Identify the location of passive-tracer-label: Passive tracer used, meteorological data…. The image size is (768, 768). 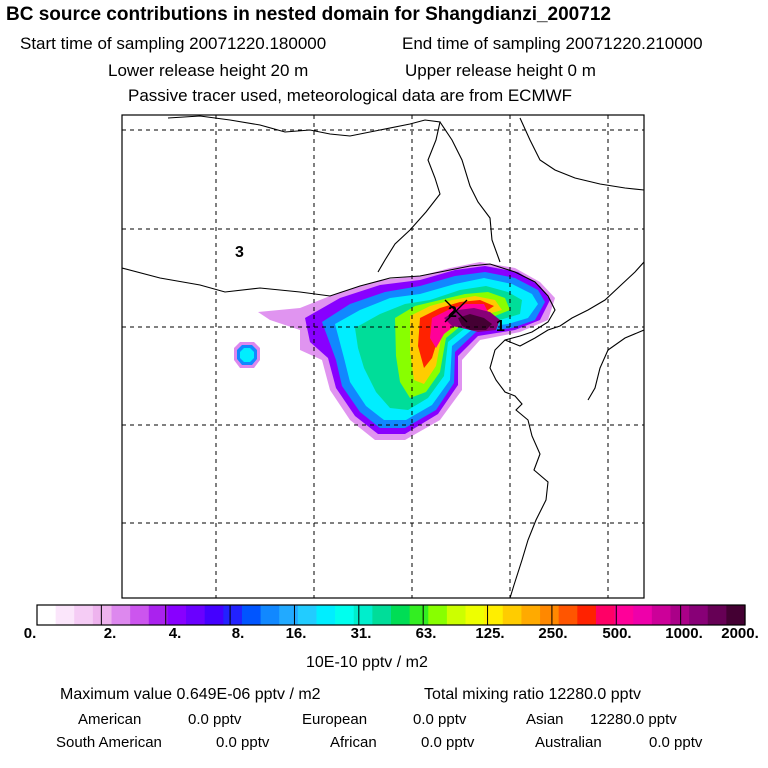
(350, 95).